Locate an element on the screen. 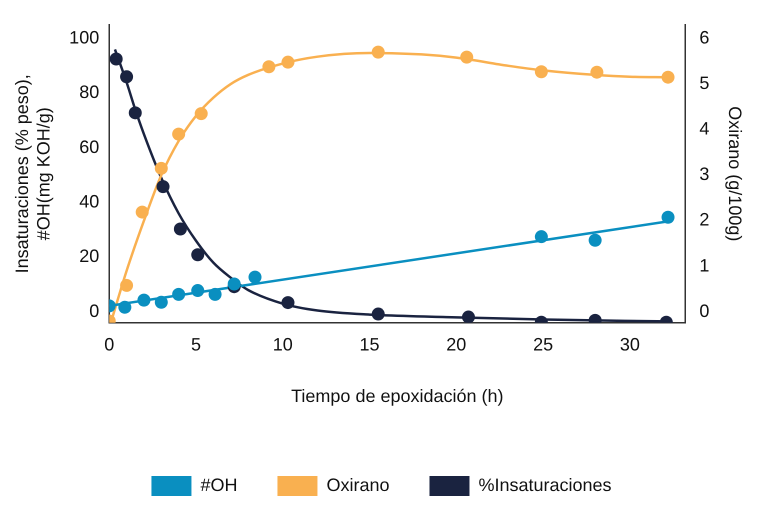 The height and width of the screenshot is (510, 765). legend-label: %Insaturaciones is located at coordinates (545, 484).